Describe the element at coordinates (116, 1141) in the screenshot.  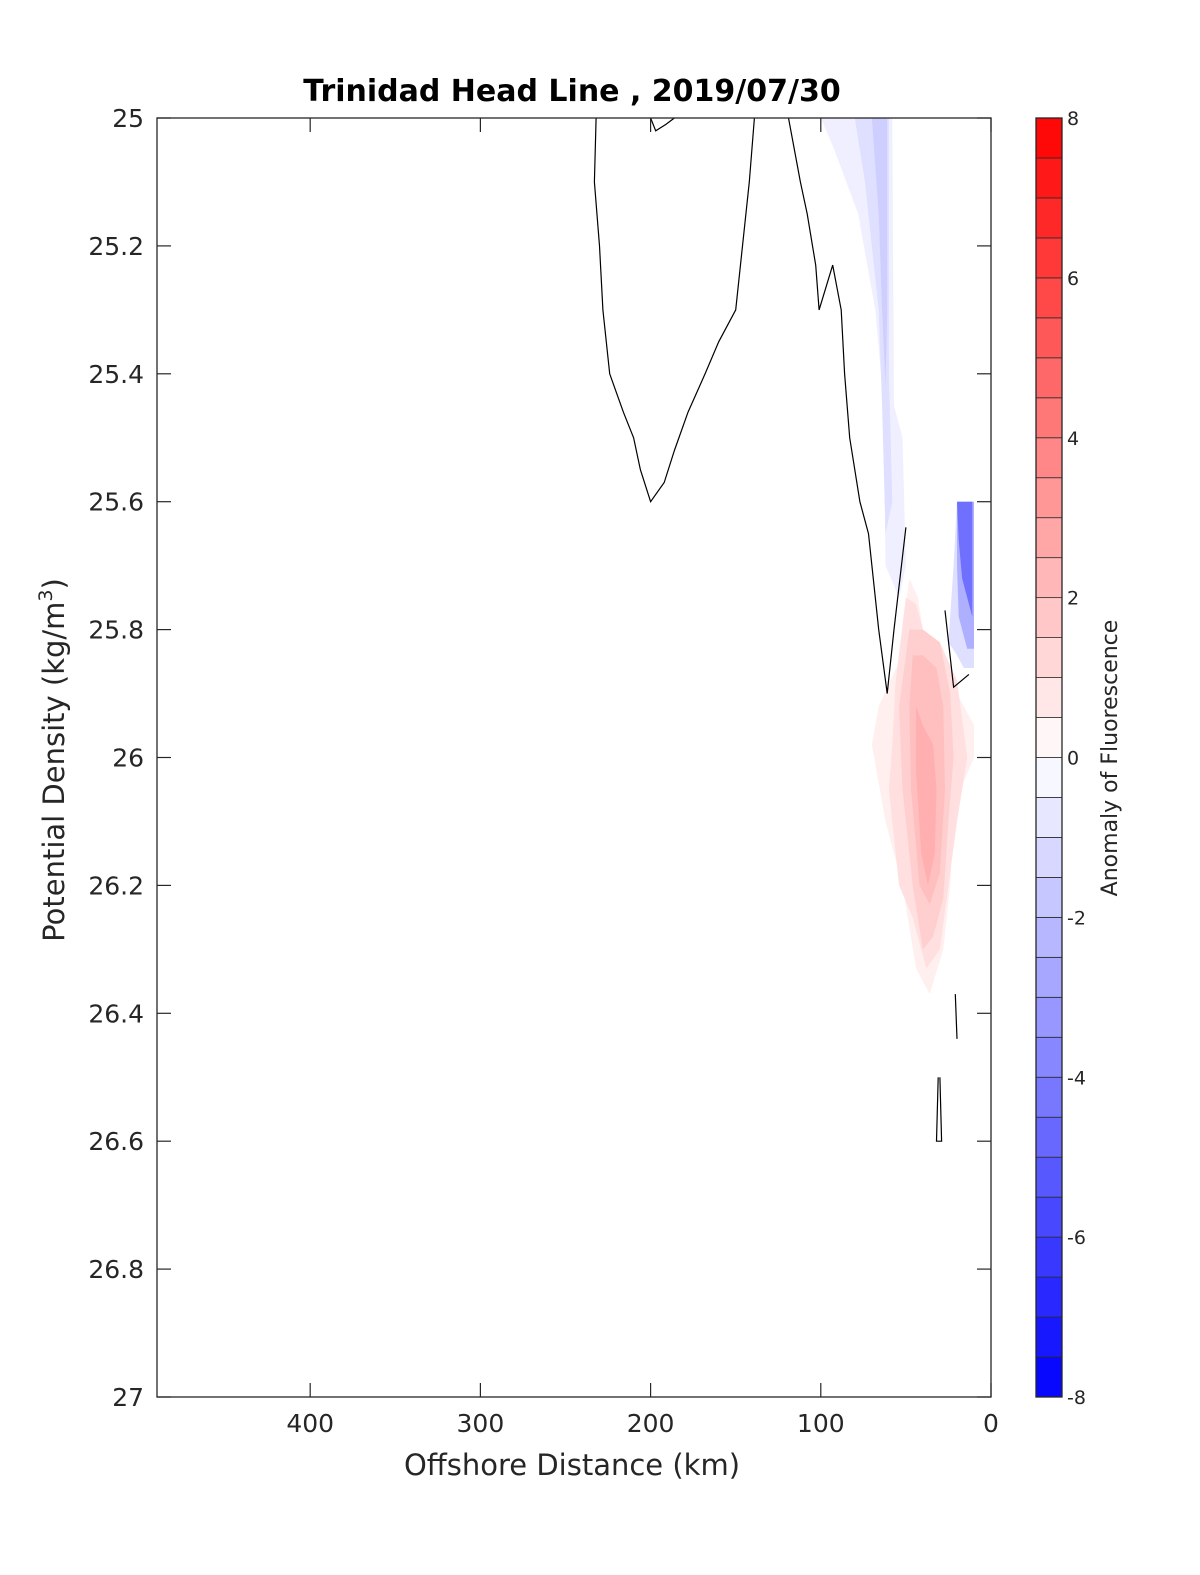
I see `y-tick-label: 26.6` at that location.